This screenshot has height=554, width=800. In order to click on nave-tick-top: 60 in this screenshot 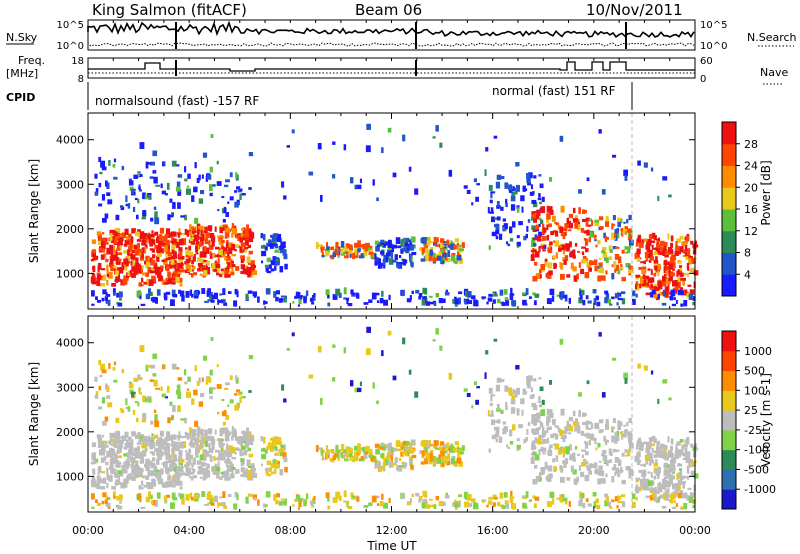, I will do `click(706, 61)`.